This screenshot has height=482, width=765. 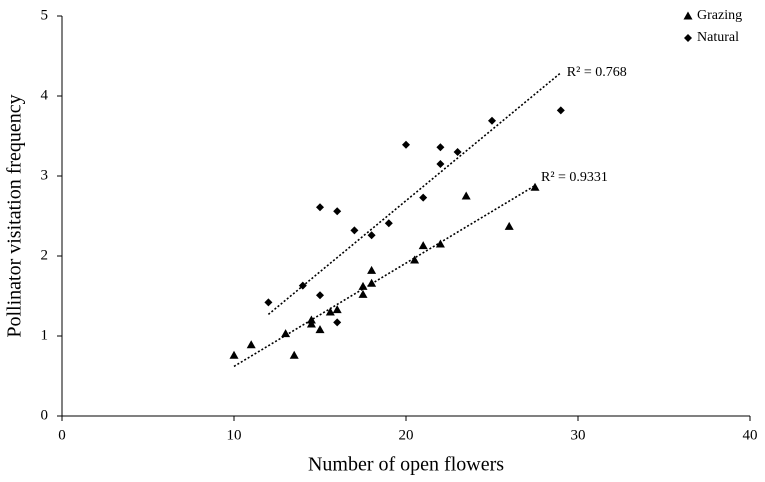 What do you see at coordinates (45, 95) in the screenshot?
I see `y-tick-label: 4` at bounding box center [45, 95].